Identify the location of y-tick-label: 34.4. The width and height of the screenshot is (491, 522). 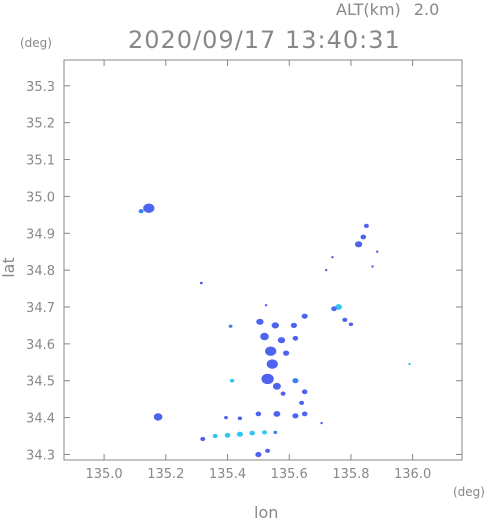
(40, 419).